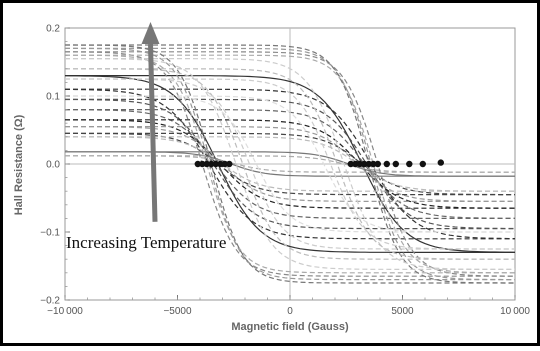 The width and height of the screenshot is (540, 351). What do you see at coordinates (53, 97) in the screenshot?
I see `y-tick-label-4: 0.1` at bounding box center [53, 97].